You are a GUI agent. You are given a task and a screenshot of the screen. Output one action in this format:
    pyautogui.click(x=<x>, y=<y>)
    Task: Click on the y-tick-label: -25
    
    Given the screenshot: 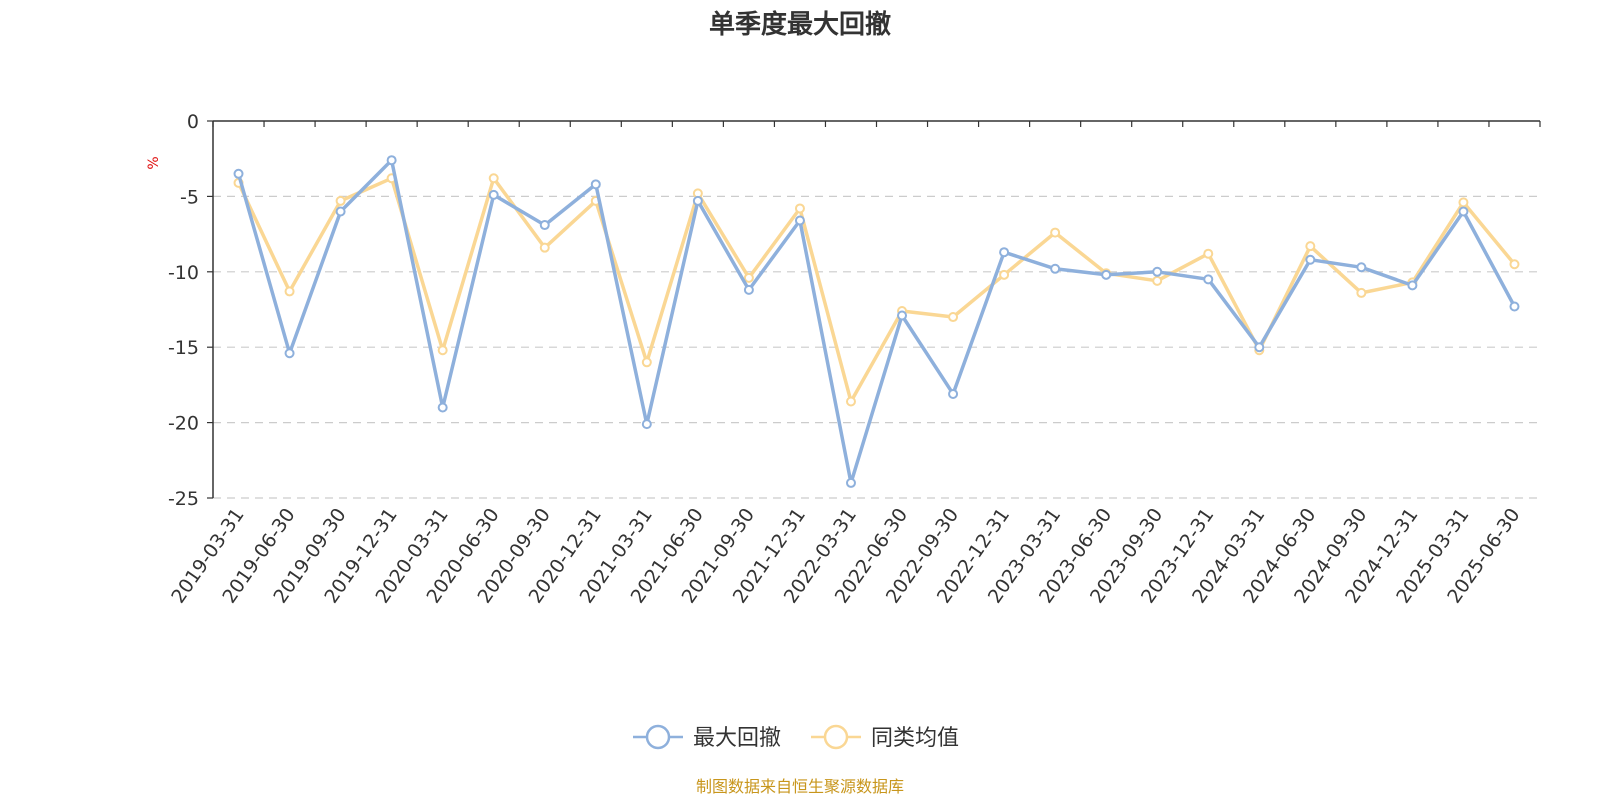 What is the action you would take?
    pyautogui.click(x=183, y=499)
    